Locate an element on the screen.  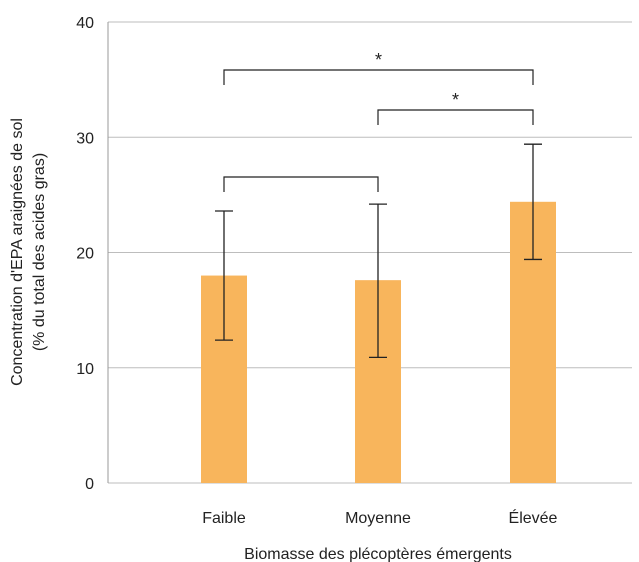
x-tick-label-3: Élevée is located at coordinates (533, 517).